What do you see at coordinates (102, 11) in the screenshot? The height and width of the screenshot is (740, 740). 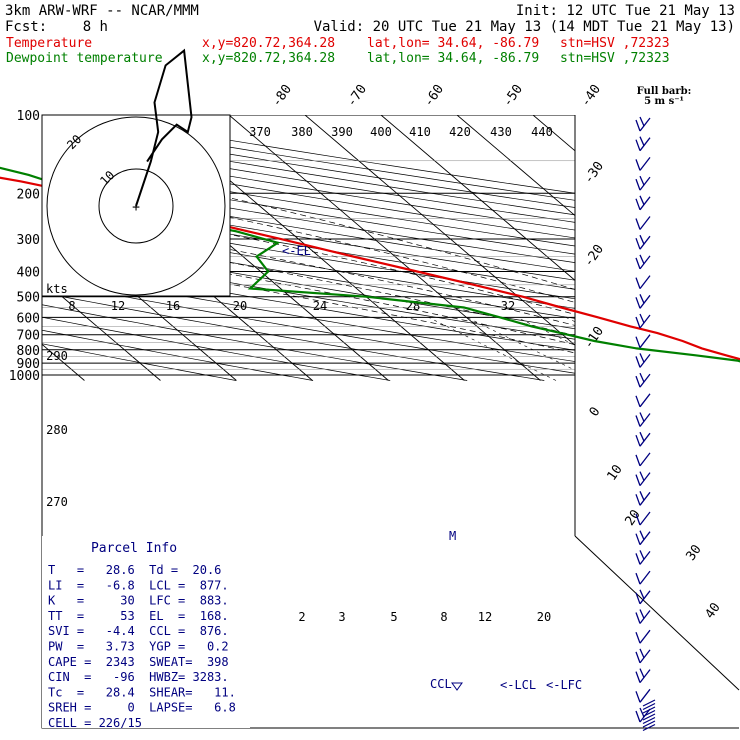 I see `model-title: 3km ARW-WRF -- NCAR/MMM` at bounding box center [102, 11].